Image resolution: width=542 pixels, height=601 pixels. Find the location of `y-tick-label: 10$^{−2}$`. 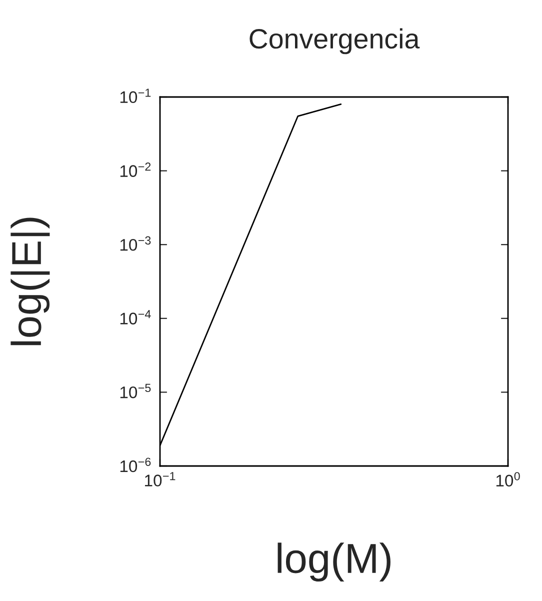

y-tick-label: 10$^{−2}$ is located at coordinates (135, 169).